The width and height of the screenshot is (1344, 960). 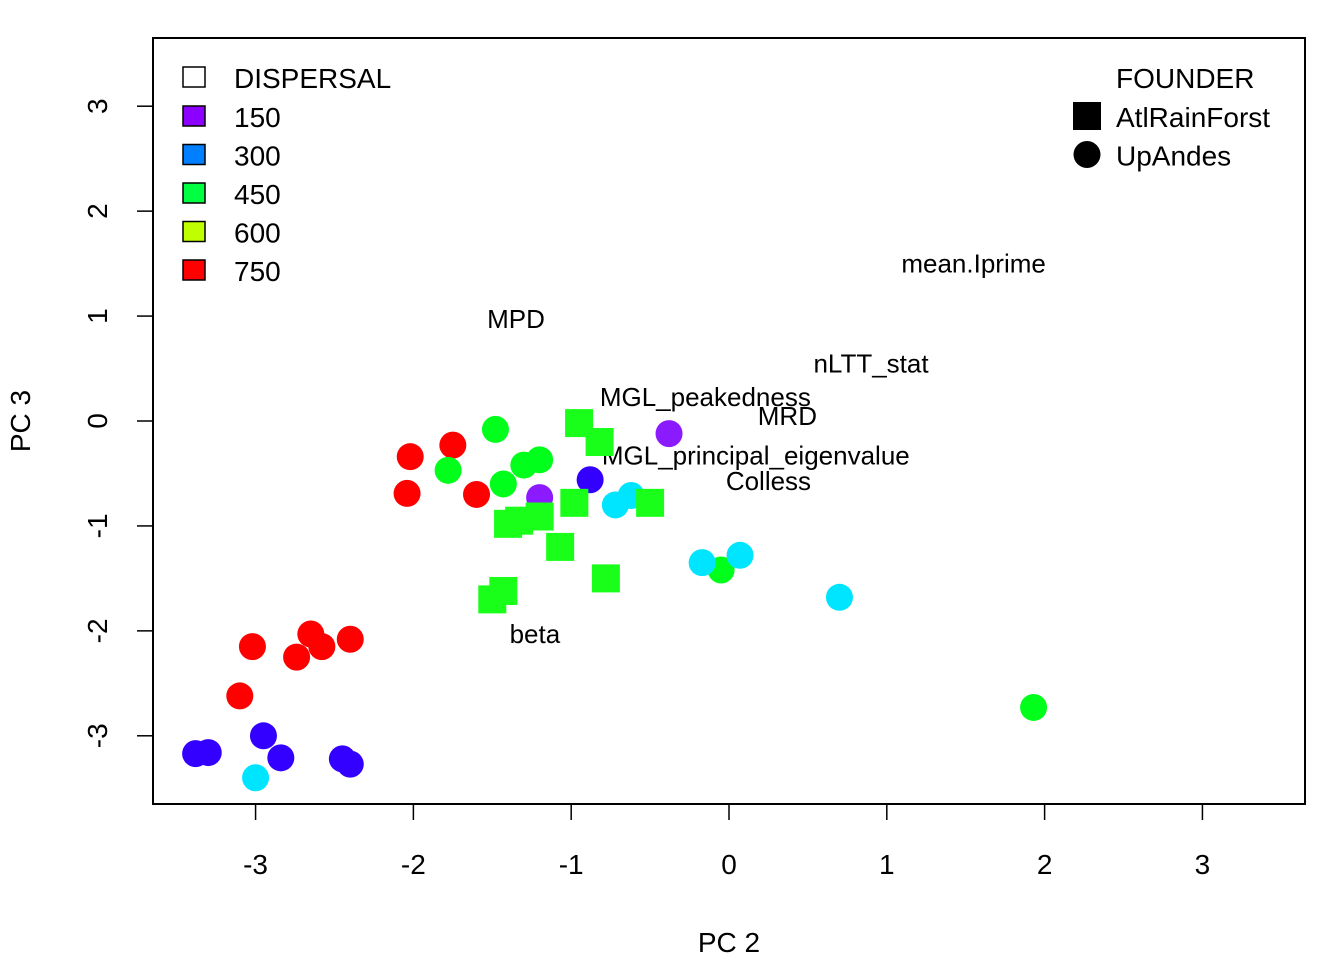 I want to click on legend-label: 450, so click(x=257, y=194).